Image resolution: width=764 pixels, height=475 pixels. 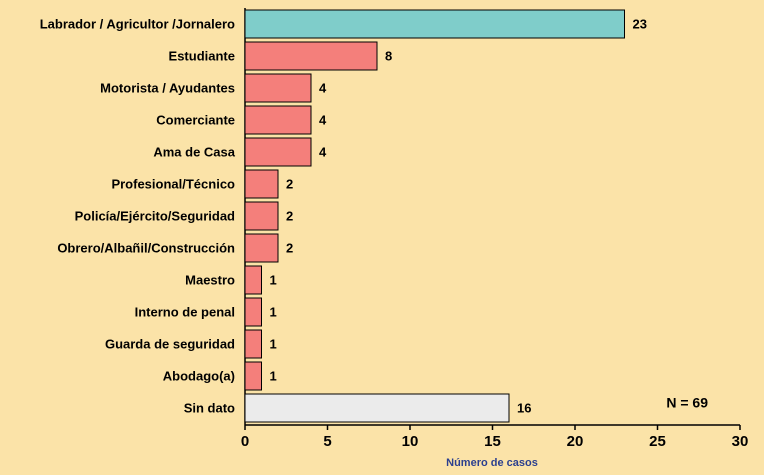 What do you see at coordinates (492, 463) in the screenshot?
I see `x-axis-label: Número de casos` at bounding box center [492, 463].